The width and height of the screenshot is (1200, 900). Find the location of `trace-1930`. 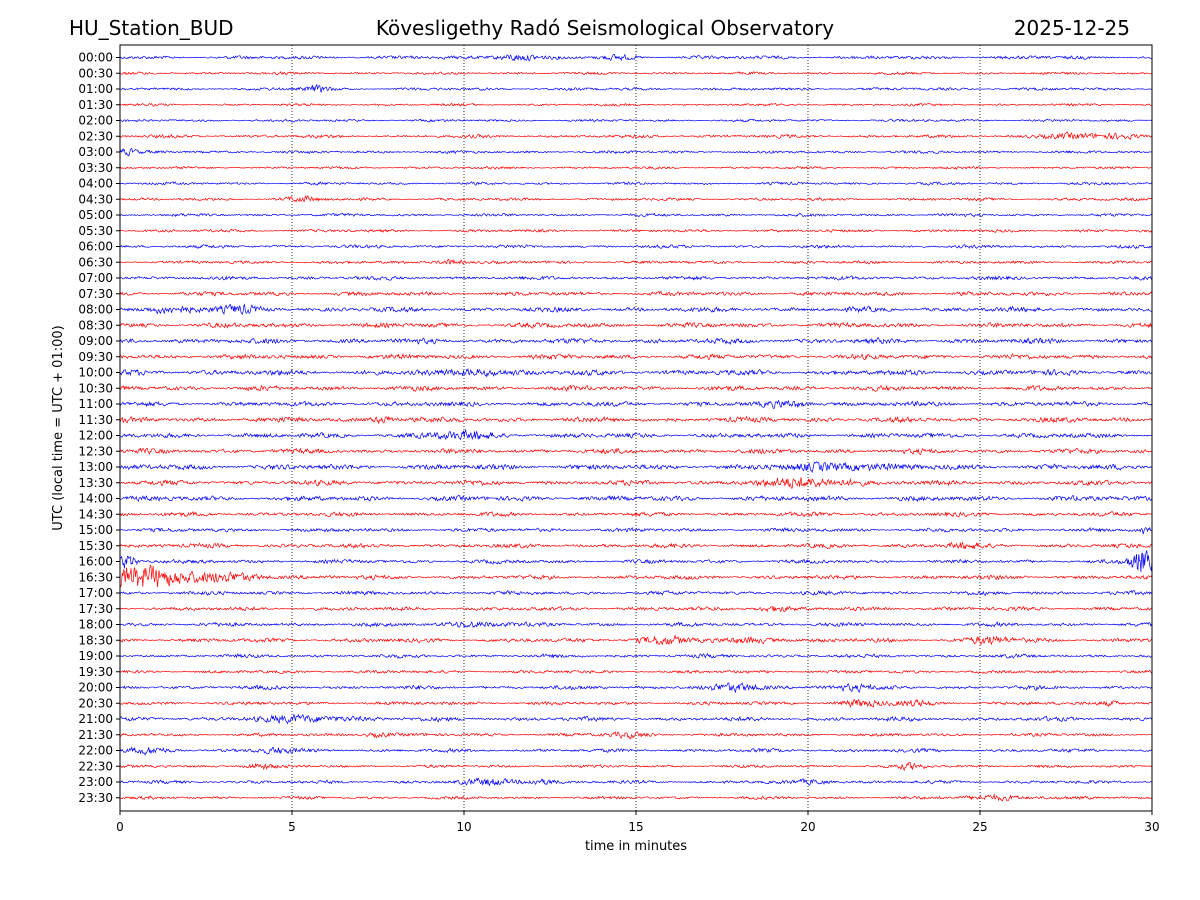

trace-1930 is located at coordinates (636, 671).